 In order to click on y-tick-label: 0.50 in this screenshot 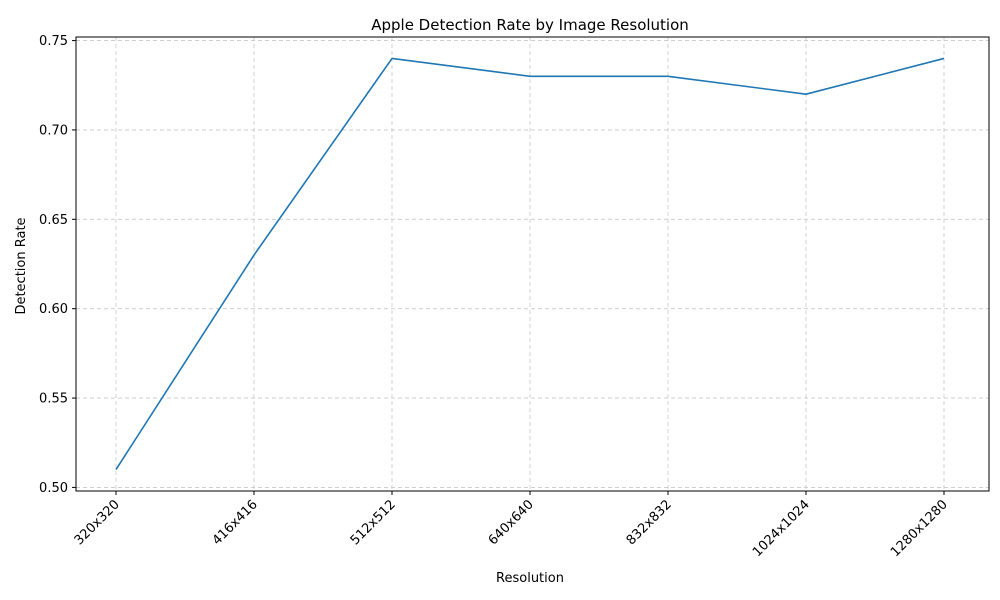, I will do `click(53, 488)`.